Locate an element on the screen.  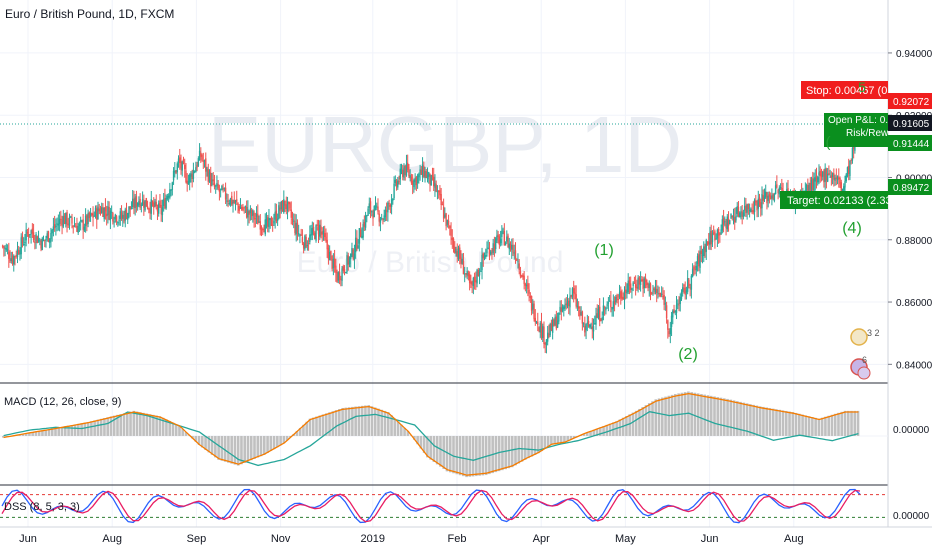
wave-label-5: 5 is located at coordinates (862, 87).